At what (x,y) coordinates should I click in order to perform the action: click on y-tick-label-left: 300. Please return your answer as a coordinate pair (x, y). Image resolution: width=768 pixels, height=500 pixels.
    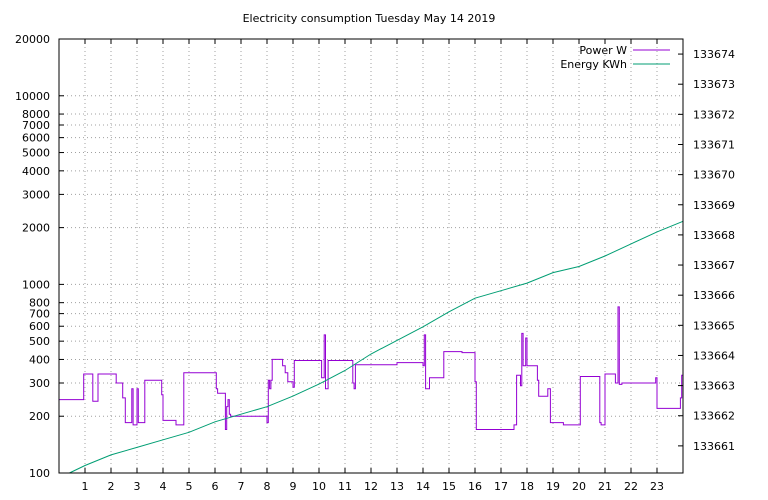
    Looking at the image, I should click on (39, 383).